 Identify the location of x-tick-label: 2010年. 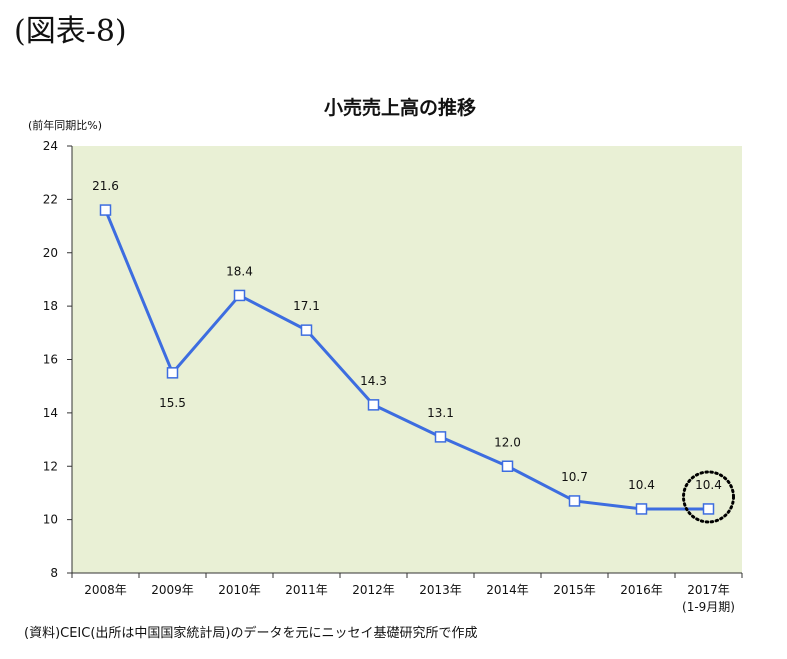
(239, 590).